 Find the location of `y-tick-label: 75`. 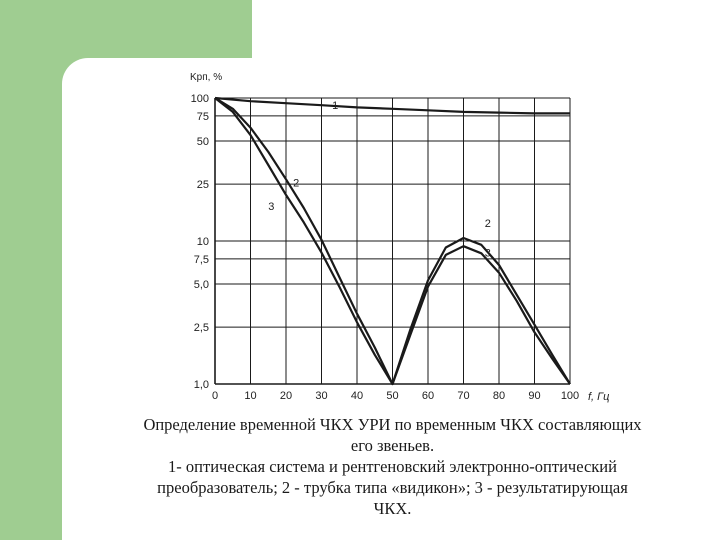

y-tick-label: 75 is located at coordinates (203, 117).